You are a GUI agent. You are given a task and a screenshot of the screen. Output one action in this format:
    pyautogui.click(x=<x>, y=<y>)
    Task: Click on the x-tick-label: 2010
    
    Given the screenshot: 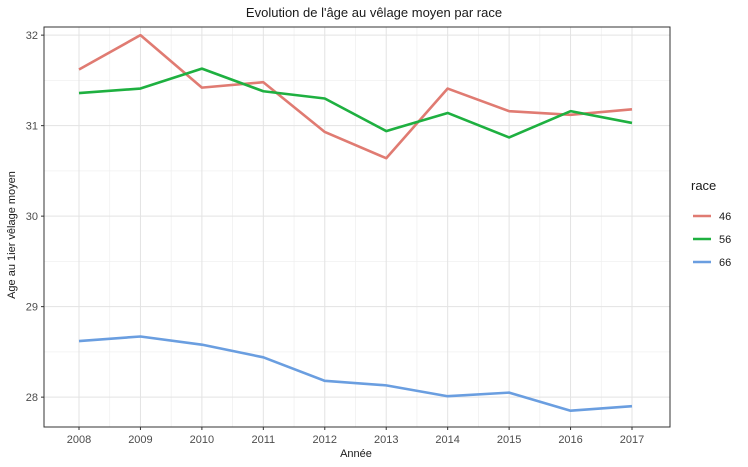 What is the action you would take?
    pyautogui.click(x=202, y=440)
    